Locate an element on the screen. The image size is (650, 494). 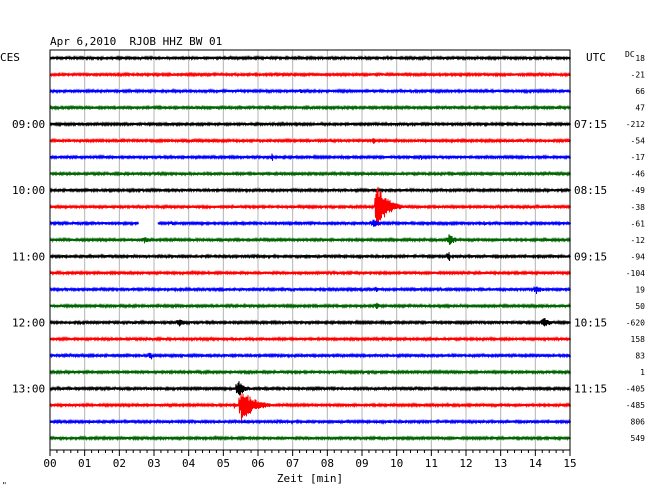
left-time-label: 12:00 is located at coordinates (28, 322).